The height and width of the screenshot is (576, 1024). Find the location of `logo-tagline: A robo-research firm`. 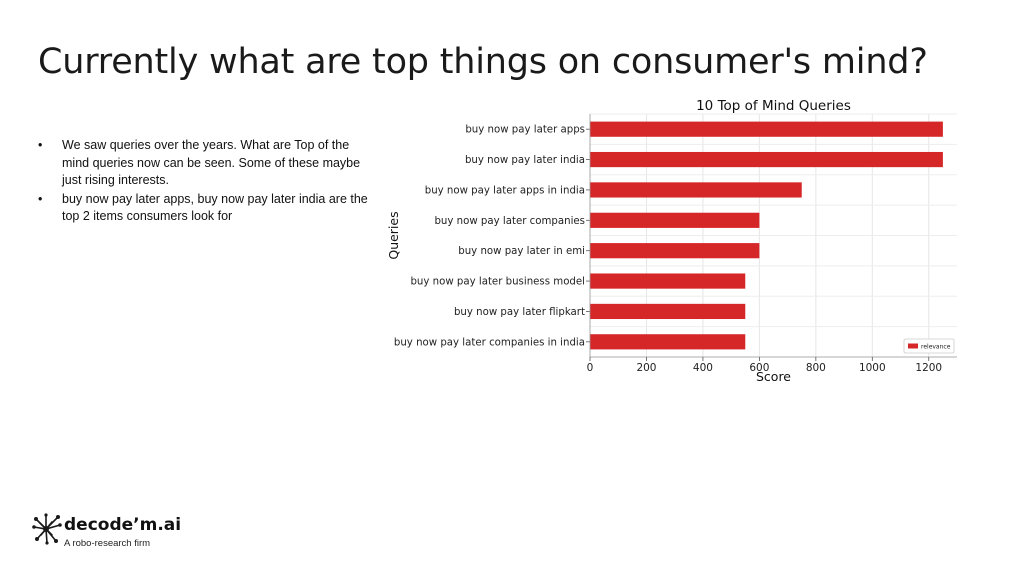

logo-tagline: A robo-research firm is located at coordinates (107, 543).